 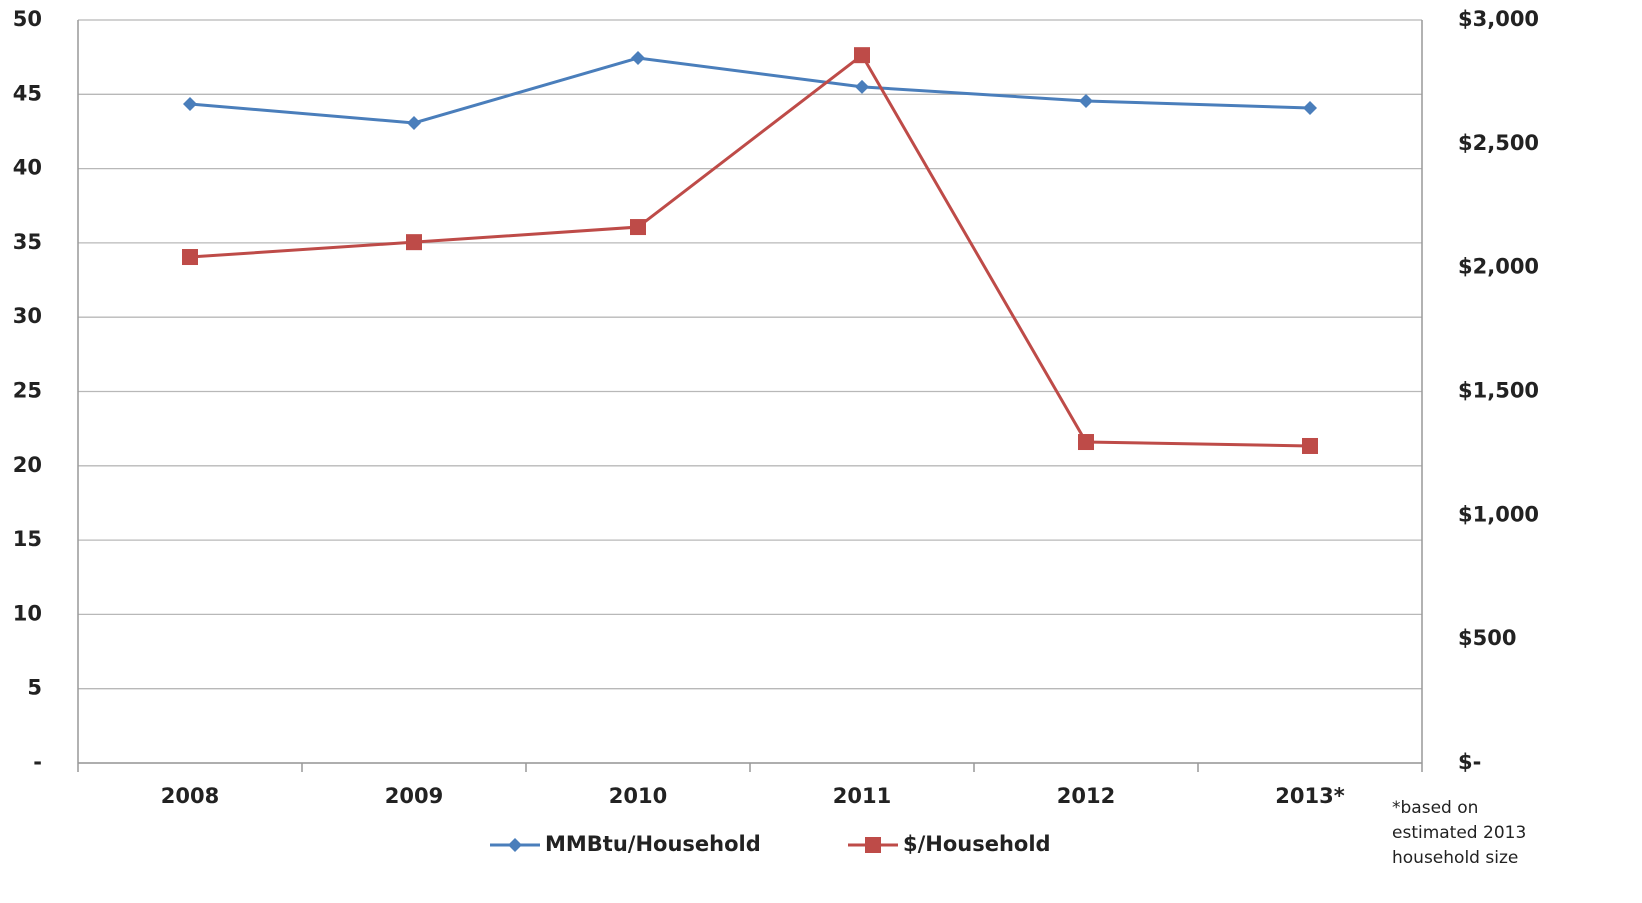 I want to click on y-tick-label: 40, so click(x=27, y=168).